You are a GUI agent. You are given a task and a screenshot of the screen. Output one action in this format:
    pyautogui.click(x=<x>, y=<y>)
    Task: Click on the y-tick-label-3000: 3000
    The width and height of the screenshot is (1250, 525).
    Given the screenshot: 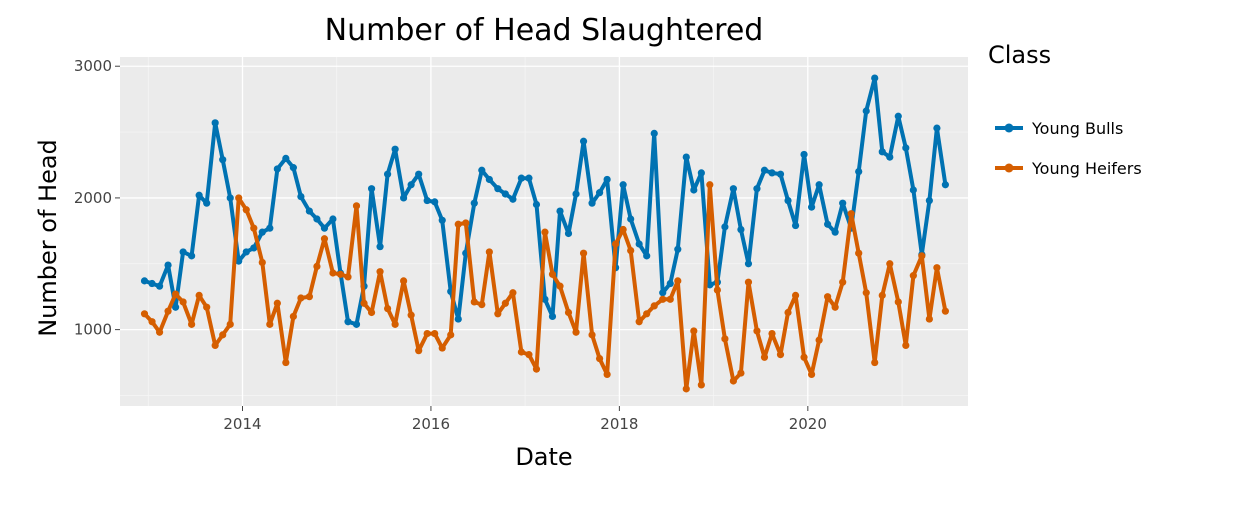 What is the action you would take?
    pyautogui.click(x=93, y=66)
    